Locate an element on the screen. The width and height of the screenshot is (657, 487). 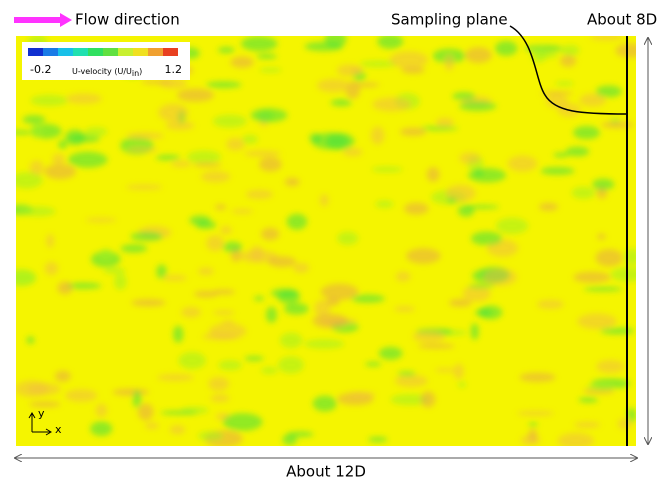
colorbar-max: 1.2 is located at coordinates (174, 69).